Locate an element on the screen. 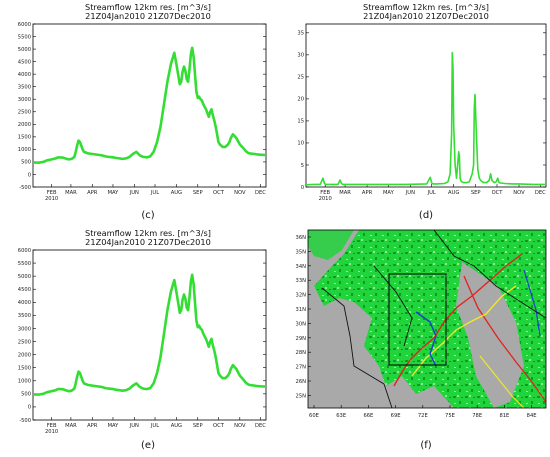 The width and height of the screenshot is (550, 457). panel-caption: (c) is located at coordinates (147, 215).